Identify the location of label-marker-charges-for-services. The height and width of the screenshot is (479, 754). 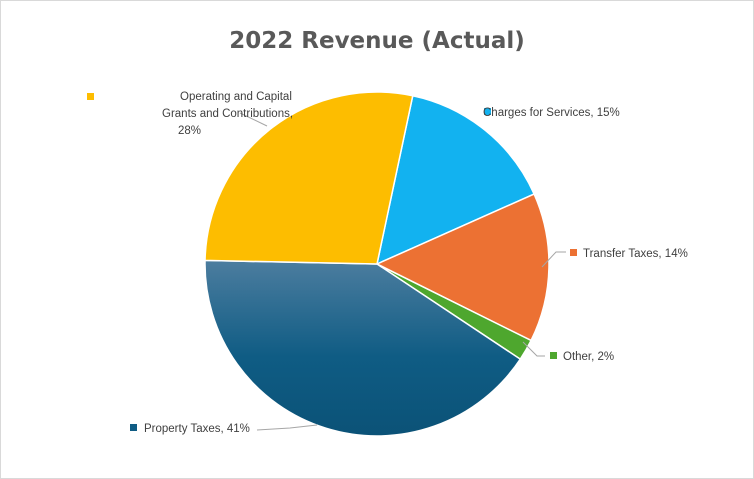
(487, 111).